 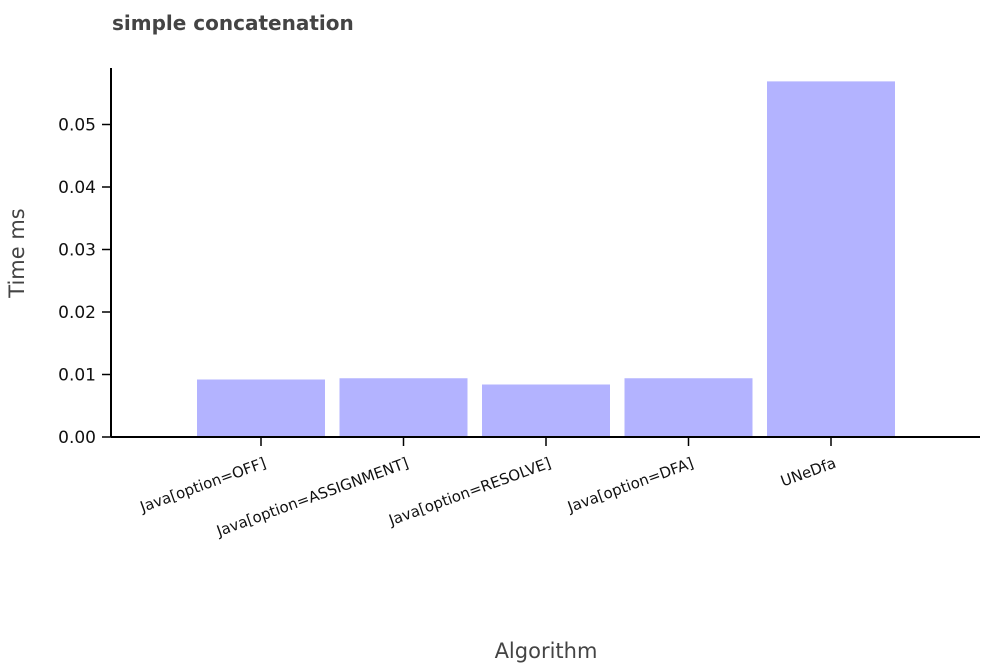 I want to click on x-axis-label: Algorithm, so click(x=546, y=651).